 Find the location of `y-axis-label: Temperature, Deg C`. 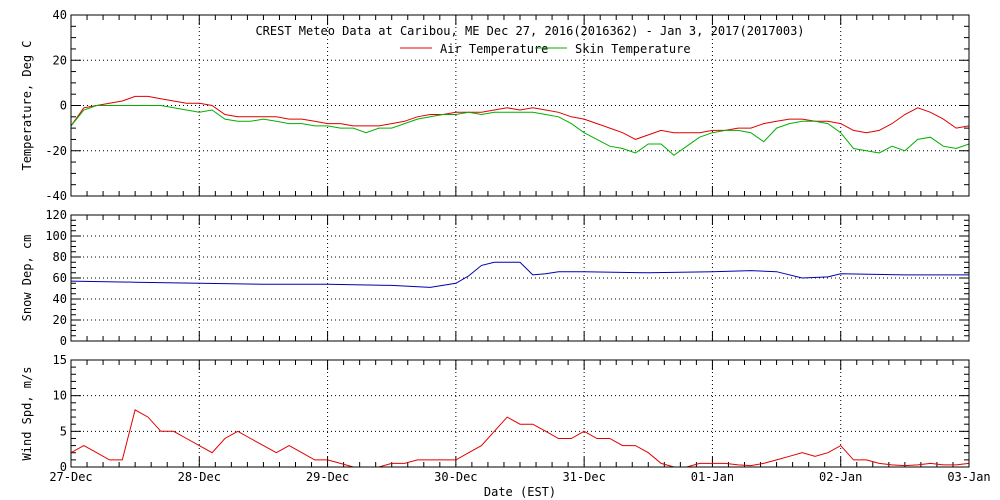

y-axis-label: Temperature, Deg C is located at coordinates (27, 105).